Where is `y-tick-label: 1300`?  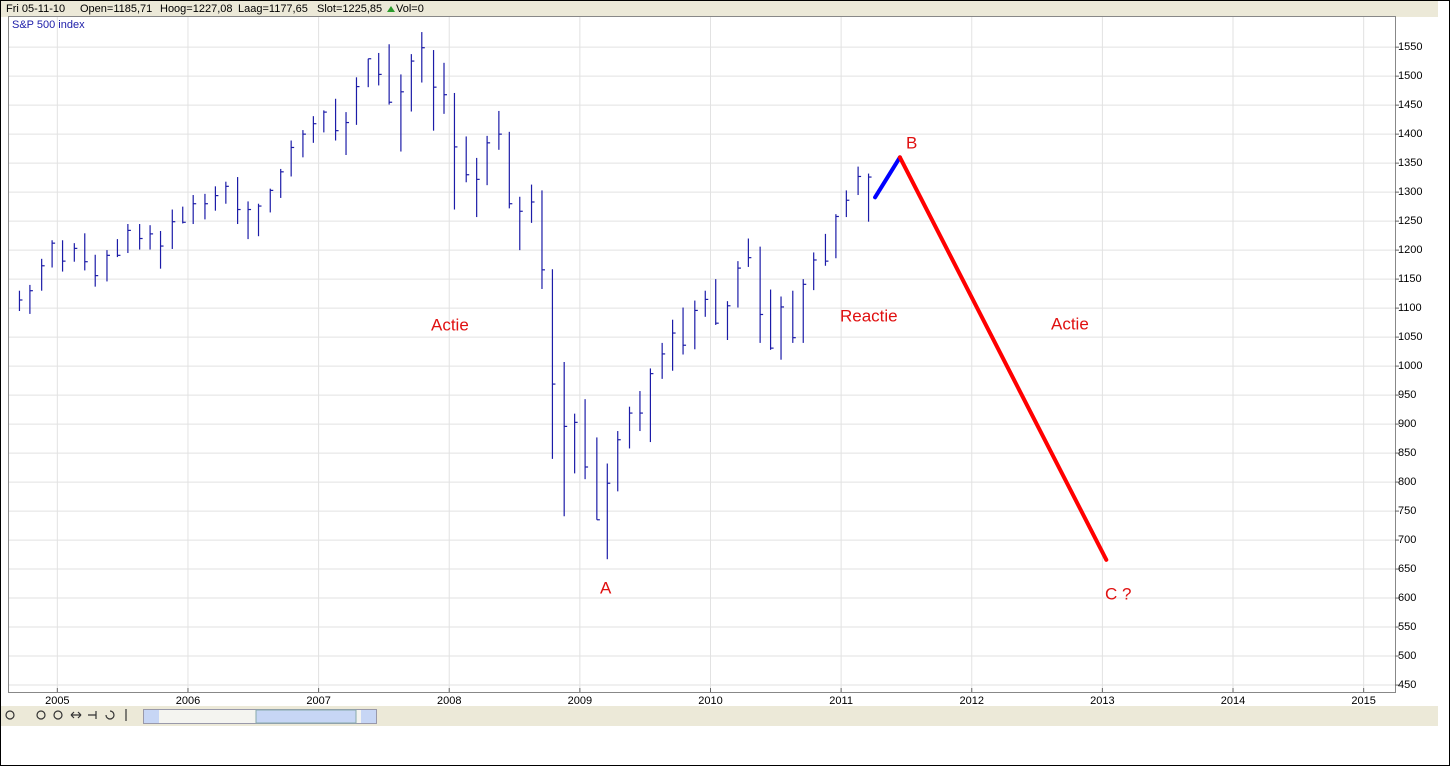
y-tick-label: 1300 is located at coordinates (1410, 192).